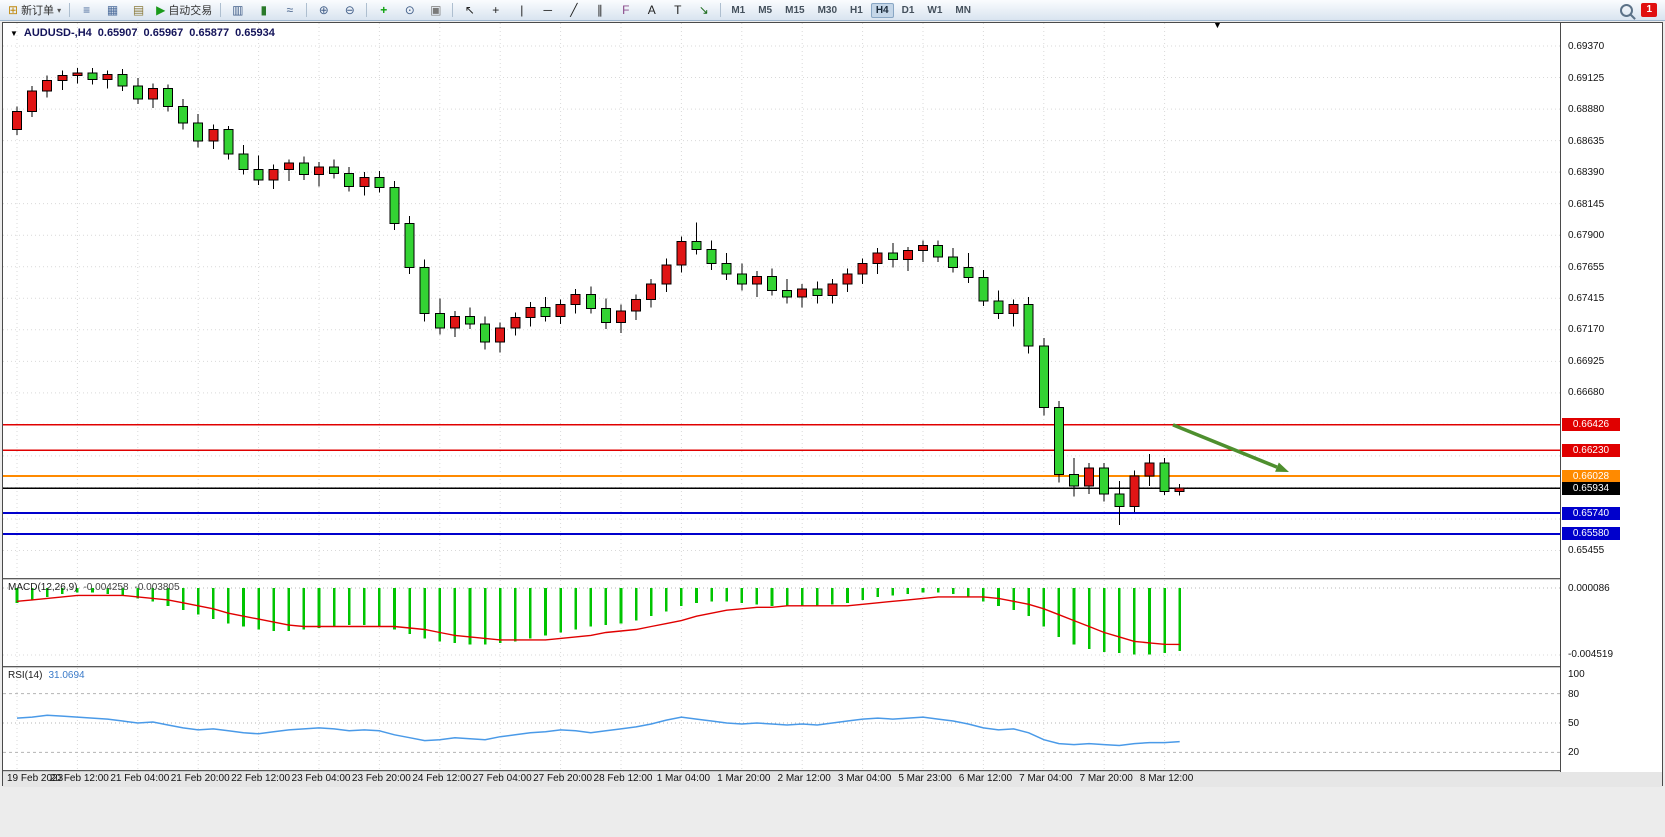 The height and width of the screenshot is (837, 1665). I want to click on horizontal-line-tool-button: ─, so click(547, 10).